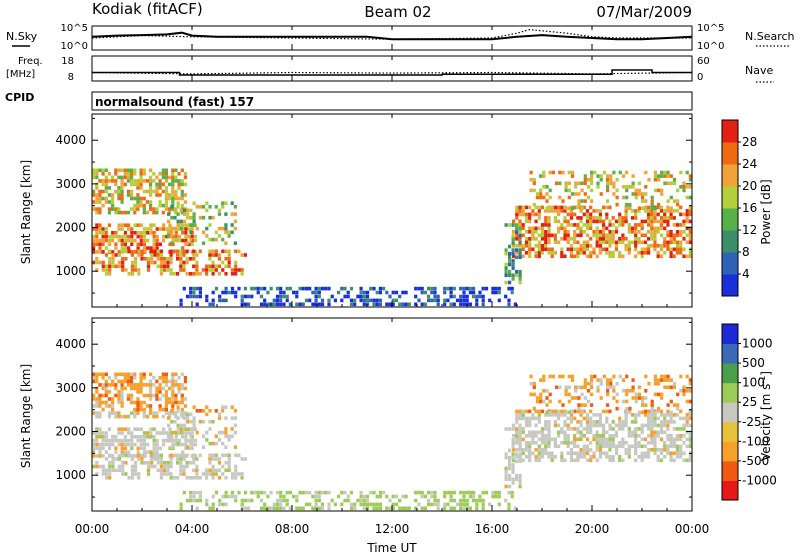 The image size is (800, 554). I want to click on colorbar-tick-label: 500, so click(753, 363).